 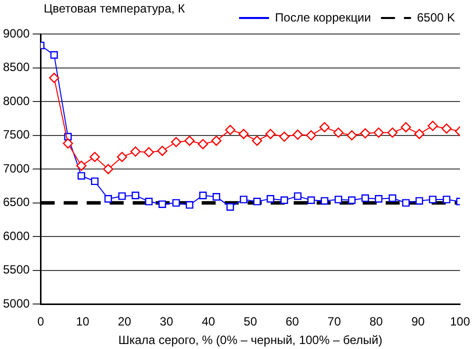 I want to click on y-tick-label: 6000, so click(x=16, y=235).